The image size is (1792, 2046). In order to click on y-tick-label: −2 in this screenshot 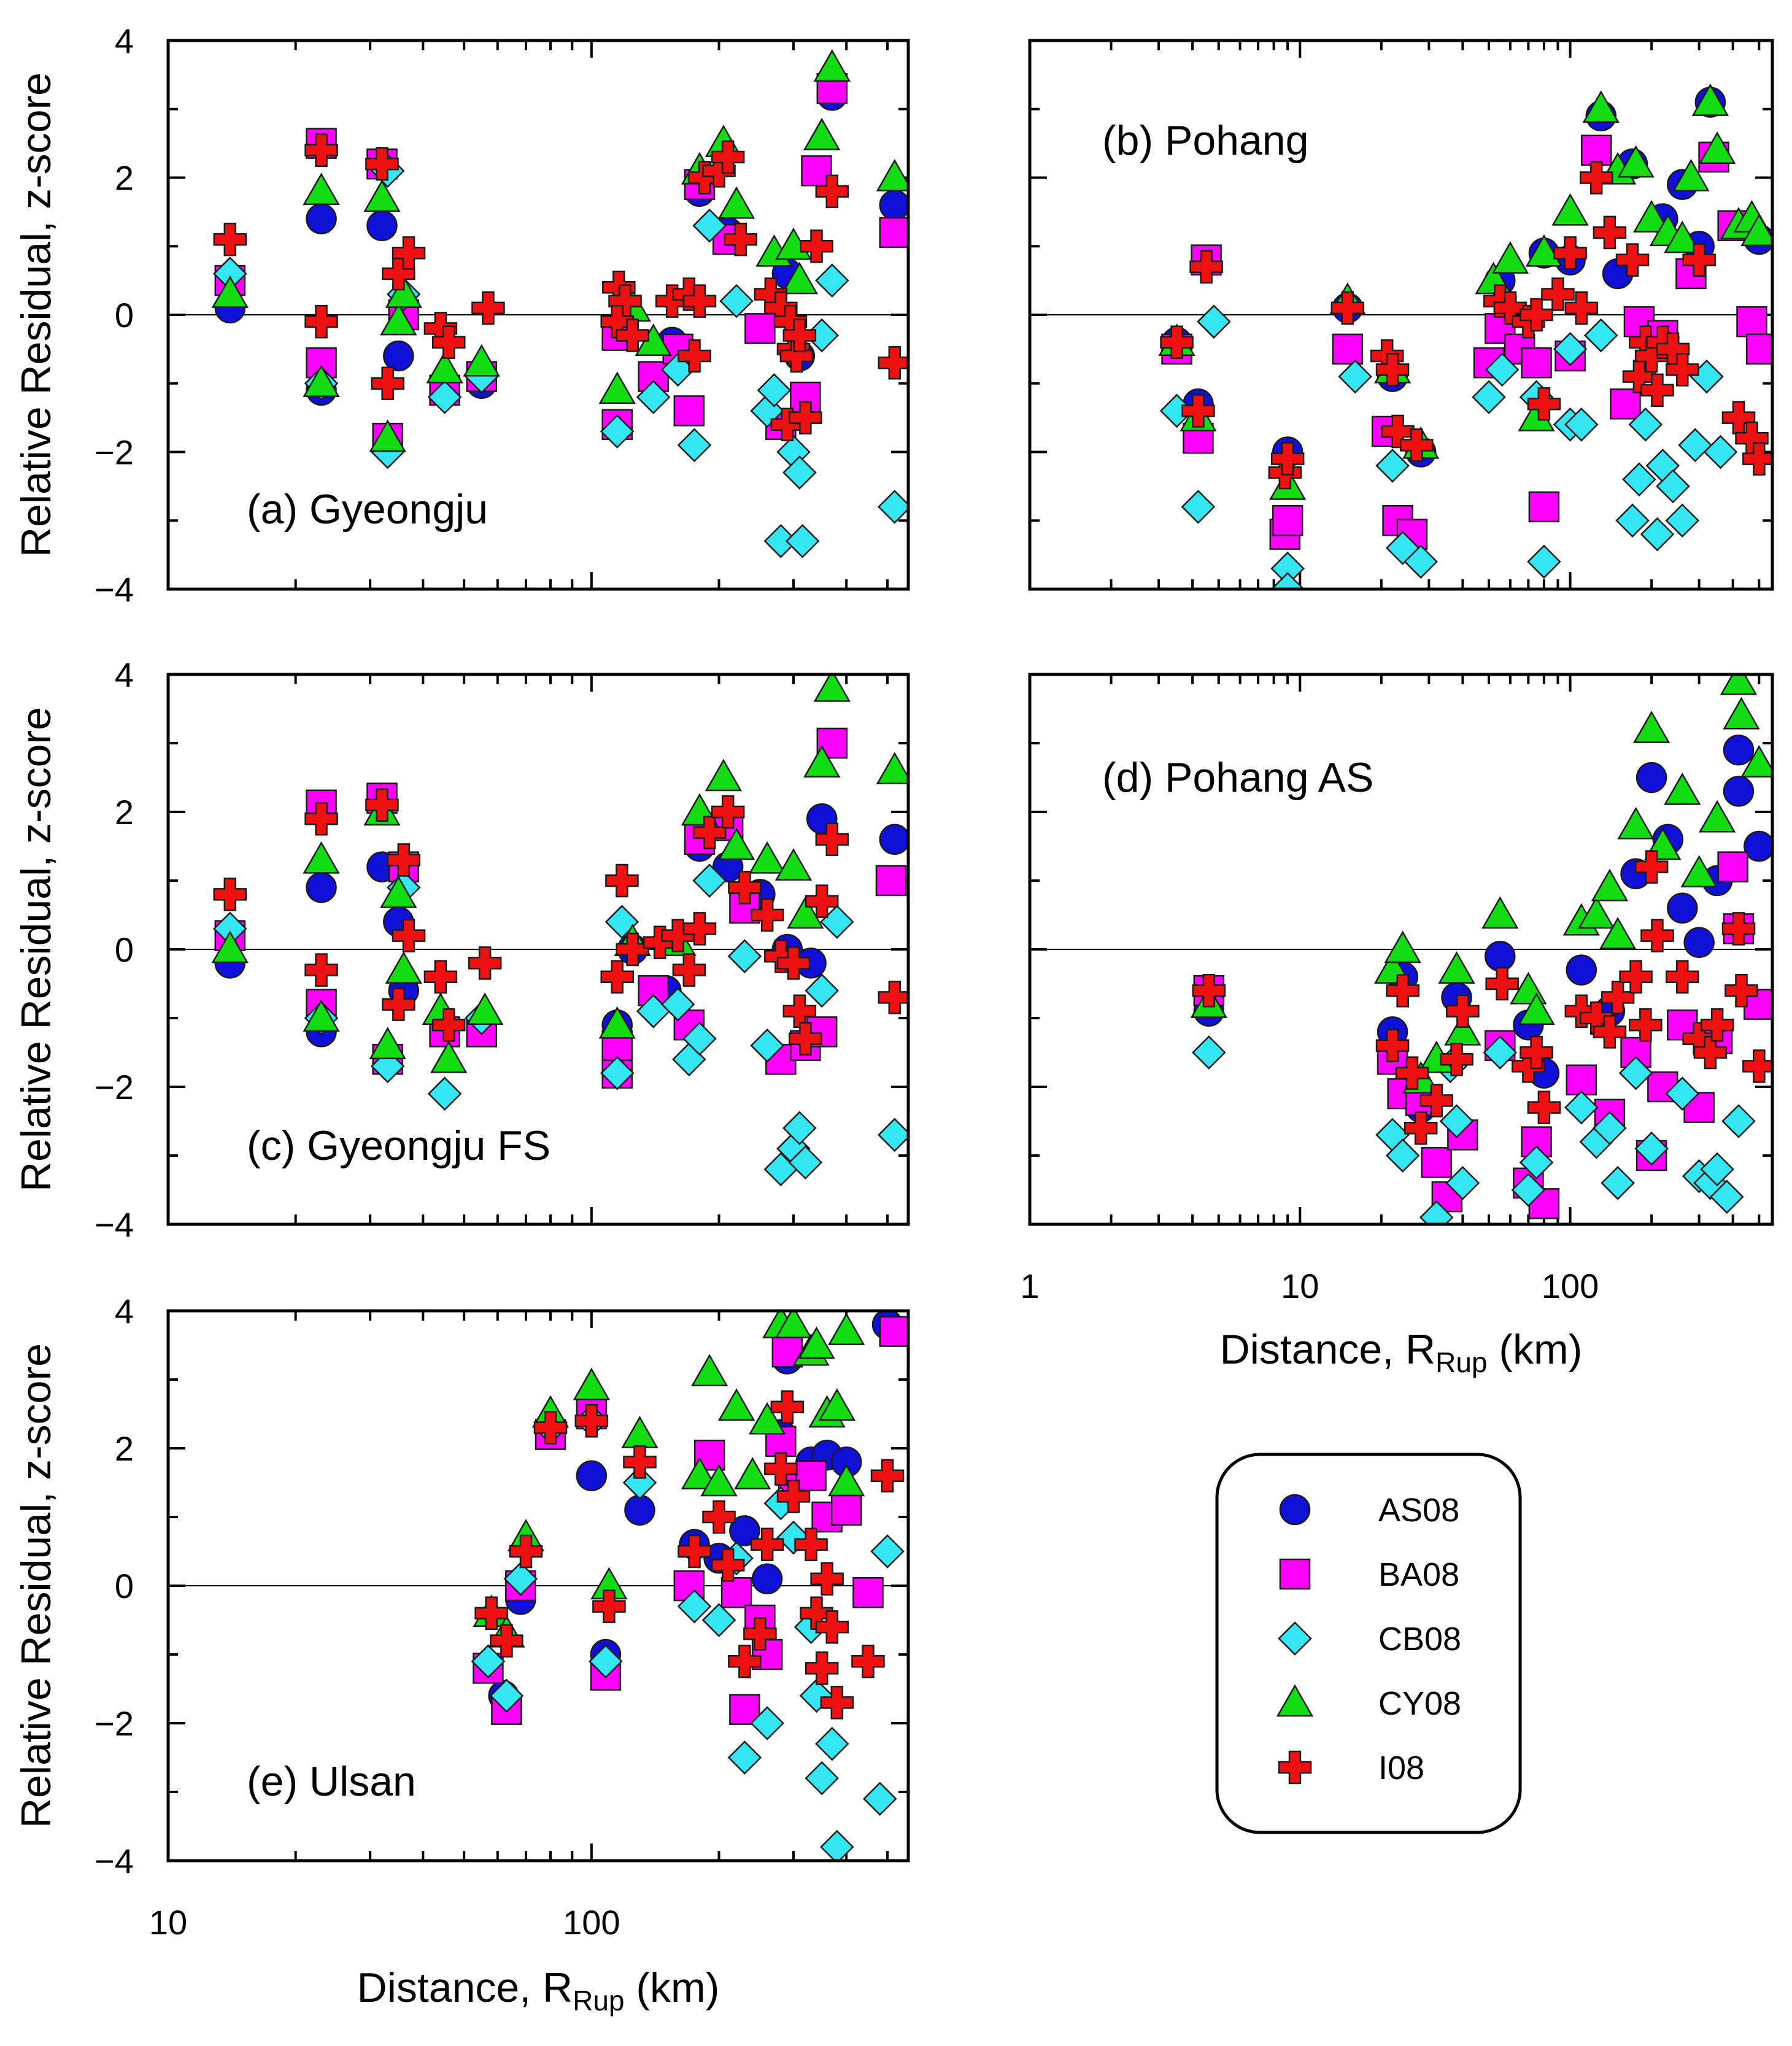, I will do `click(115, 1723)`.